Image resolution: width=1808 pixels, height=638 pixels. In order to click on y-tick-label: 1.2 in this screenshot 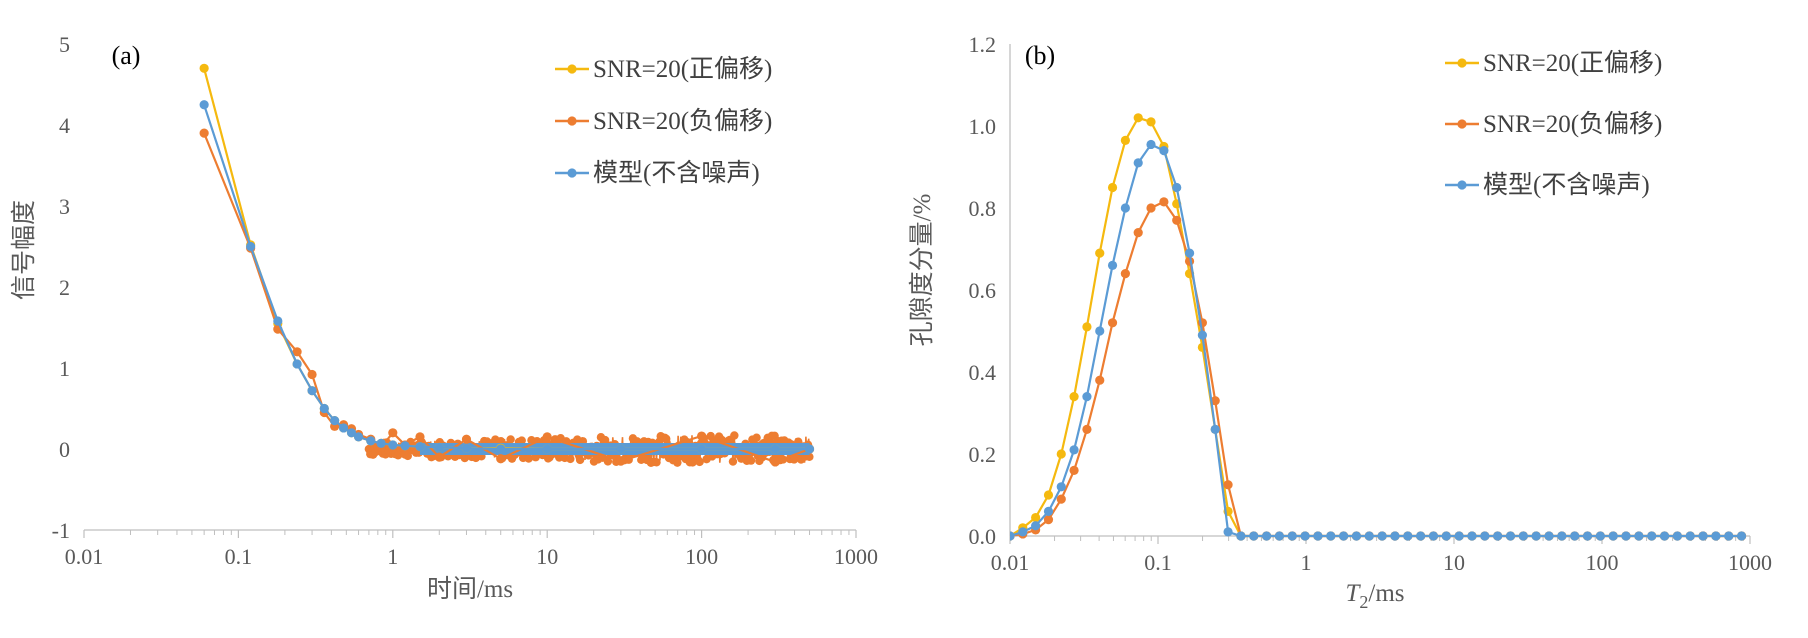, I will do `click(983, 44)`.